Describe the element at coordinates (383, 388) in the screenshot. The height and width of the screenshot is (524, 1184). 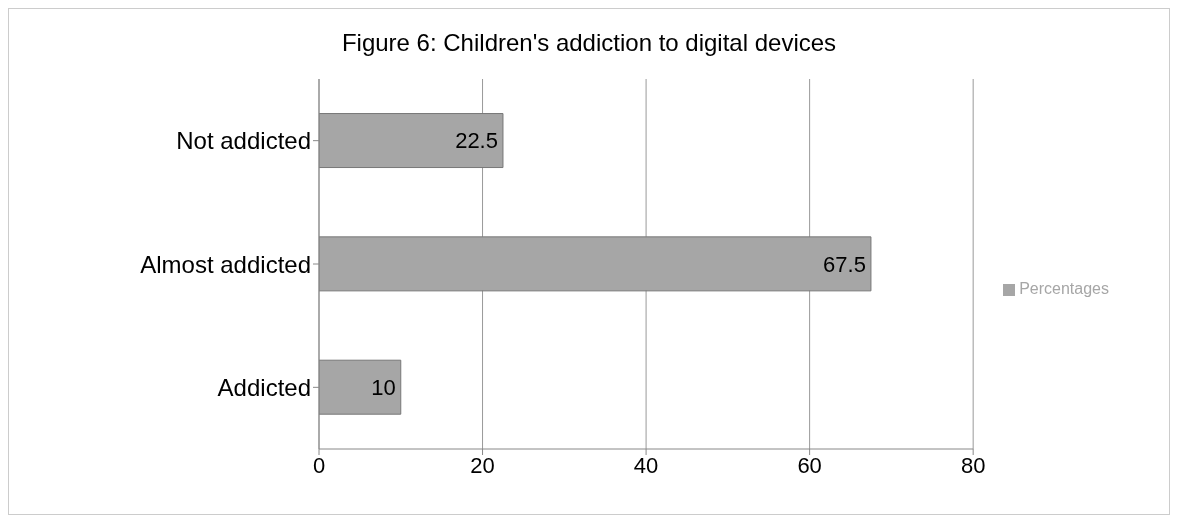
I see `data-label: 10` at that location.